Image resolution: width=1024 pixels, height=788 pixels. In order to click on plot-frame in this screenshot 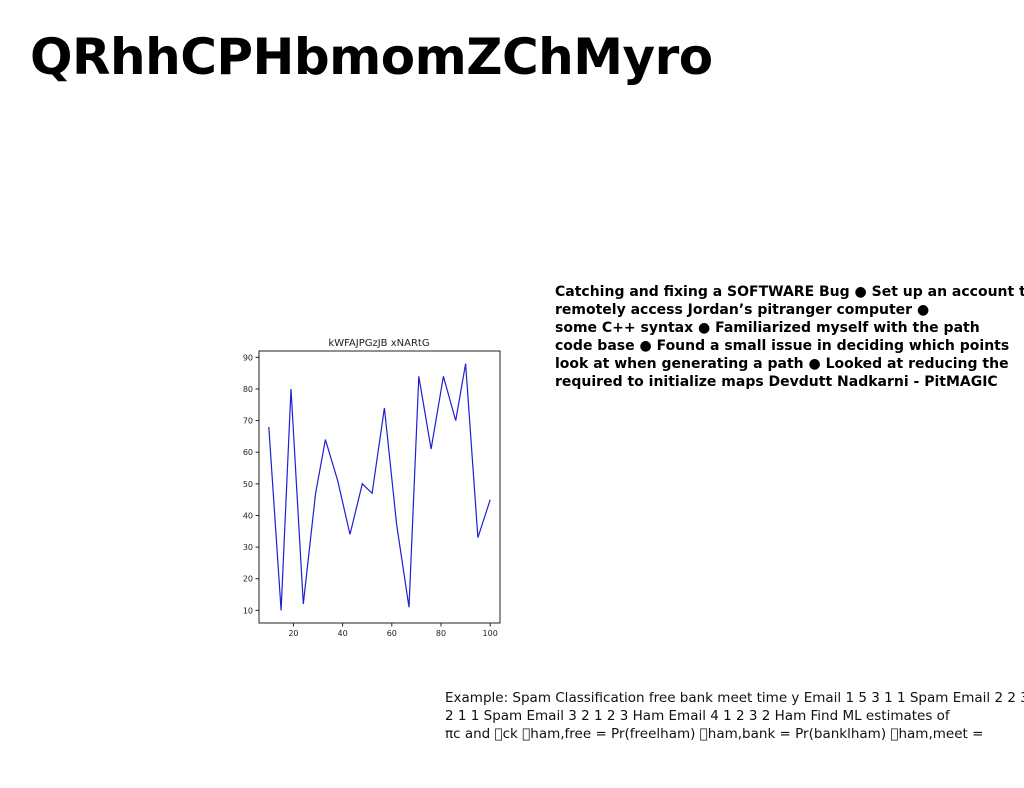, I will do `click(379, 487)`.